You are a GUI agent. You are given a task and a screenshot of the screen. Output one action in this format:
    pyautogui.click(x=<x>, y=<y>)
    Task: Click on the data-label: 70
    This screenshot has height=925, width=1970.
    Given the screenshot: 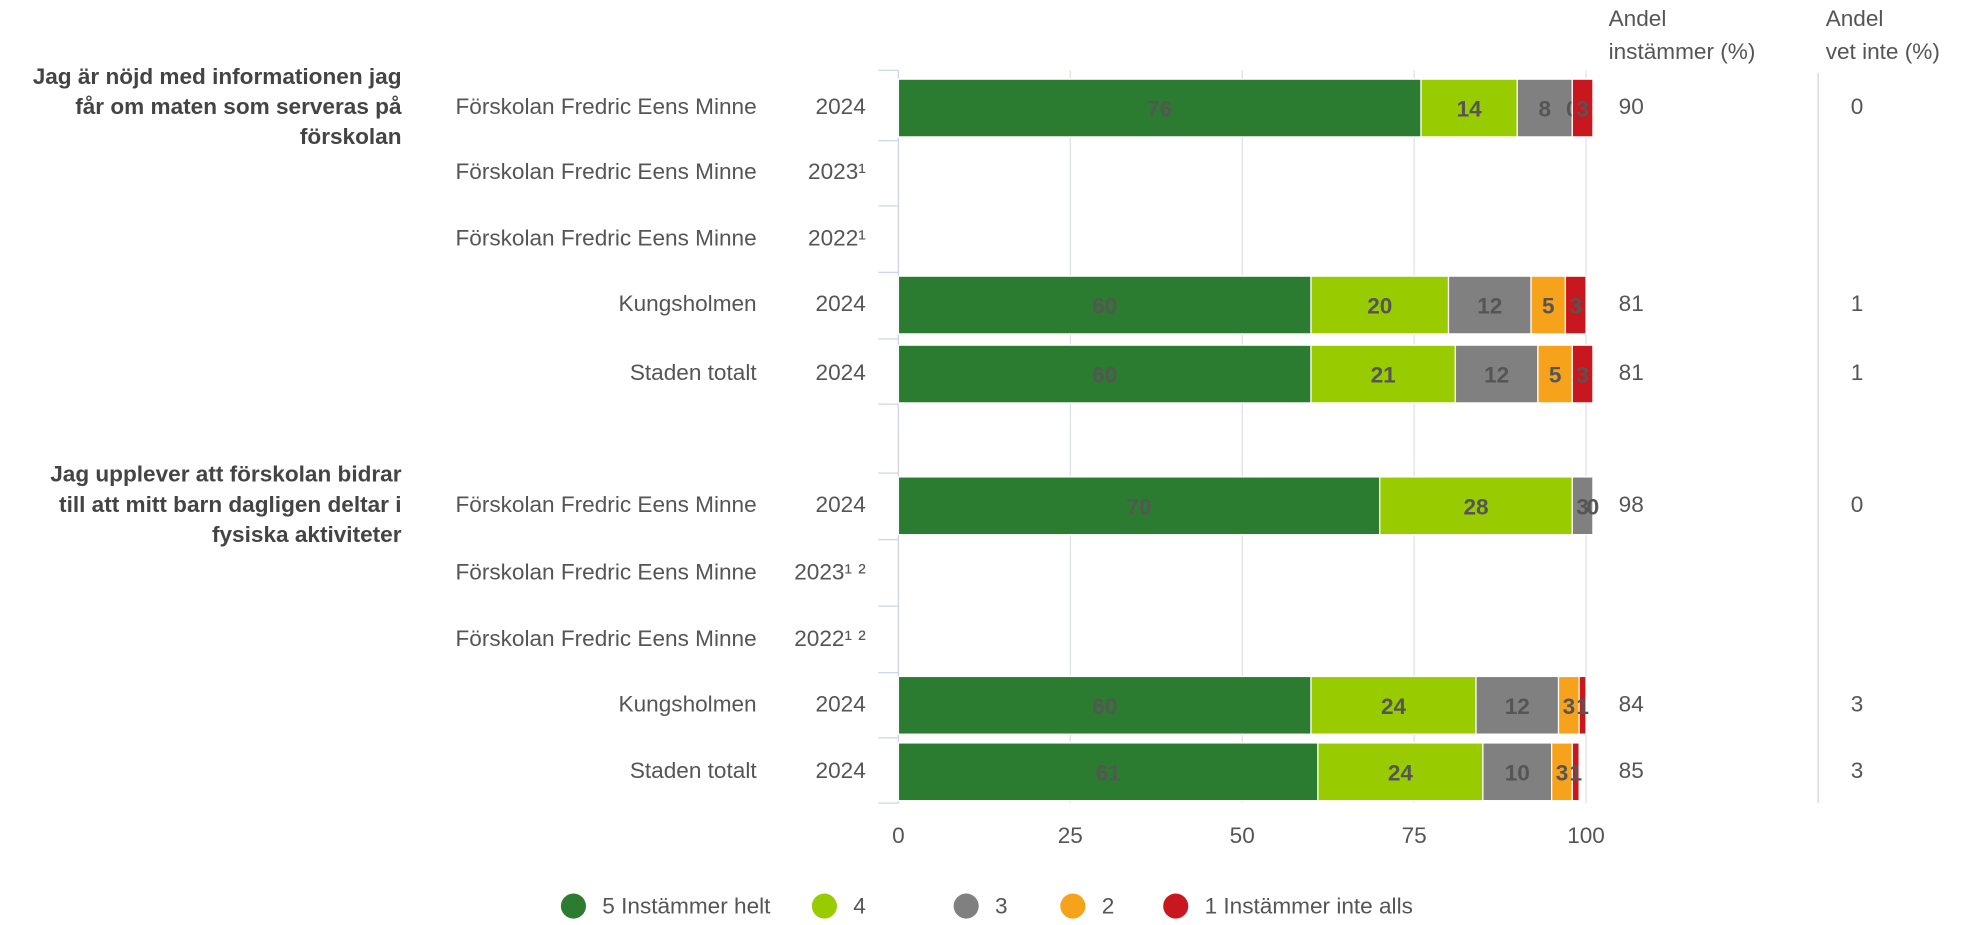 What is the action you would take?
    pyautogui.click(x=1139, y=506)
    